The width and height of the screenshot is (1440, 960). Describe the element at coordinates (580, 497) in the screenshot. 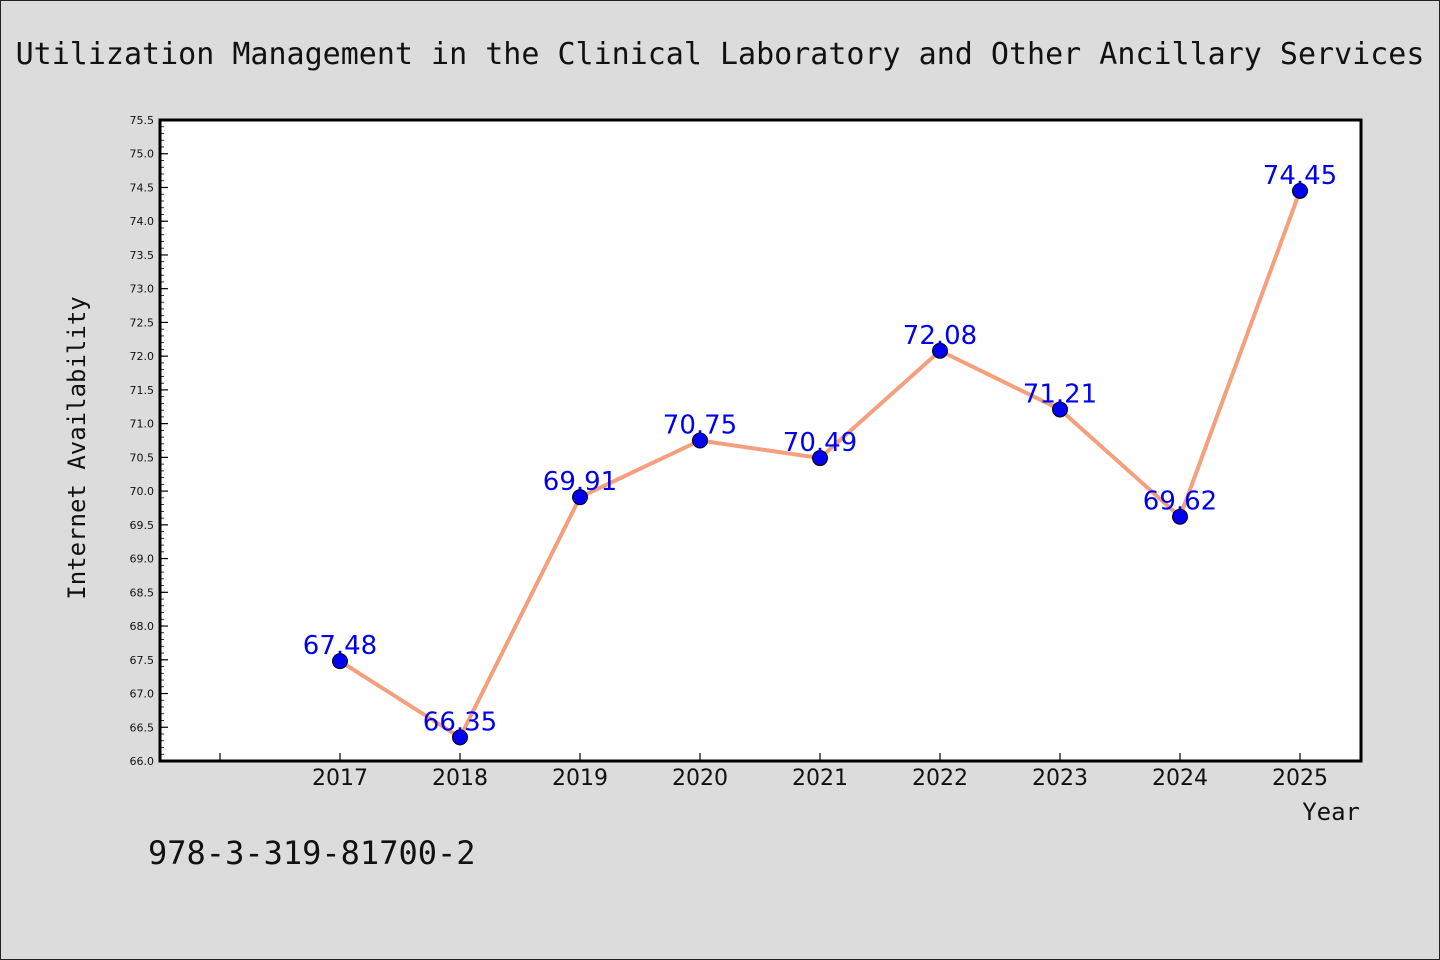

I see `data-point-2019` at that location.